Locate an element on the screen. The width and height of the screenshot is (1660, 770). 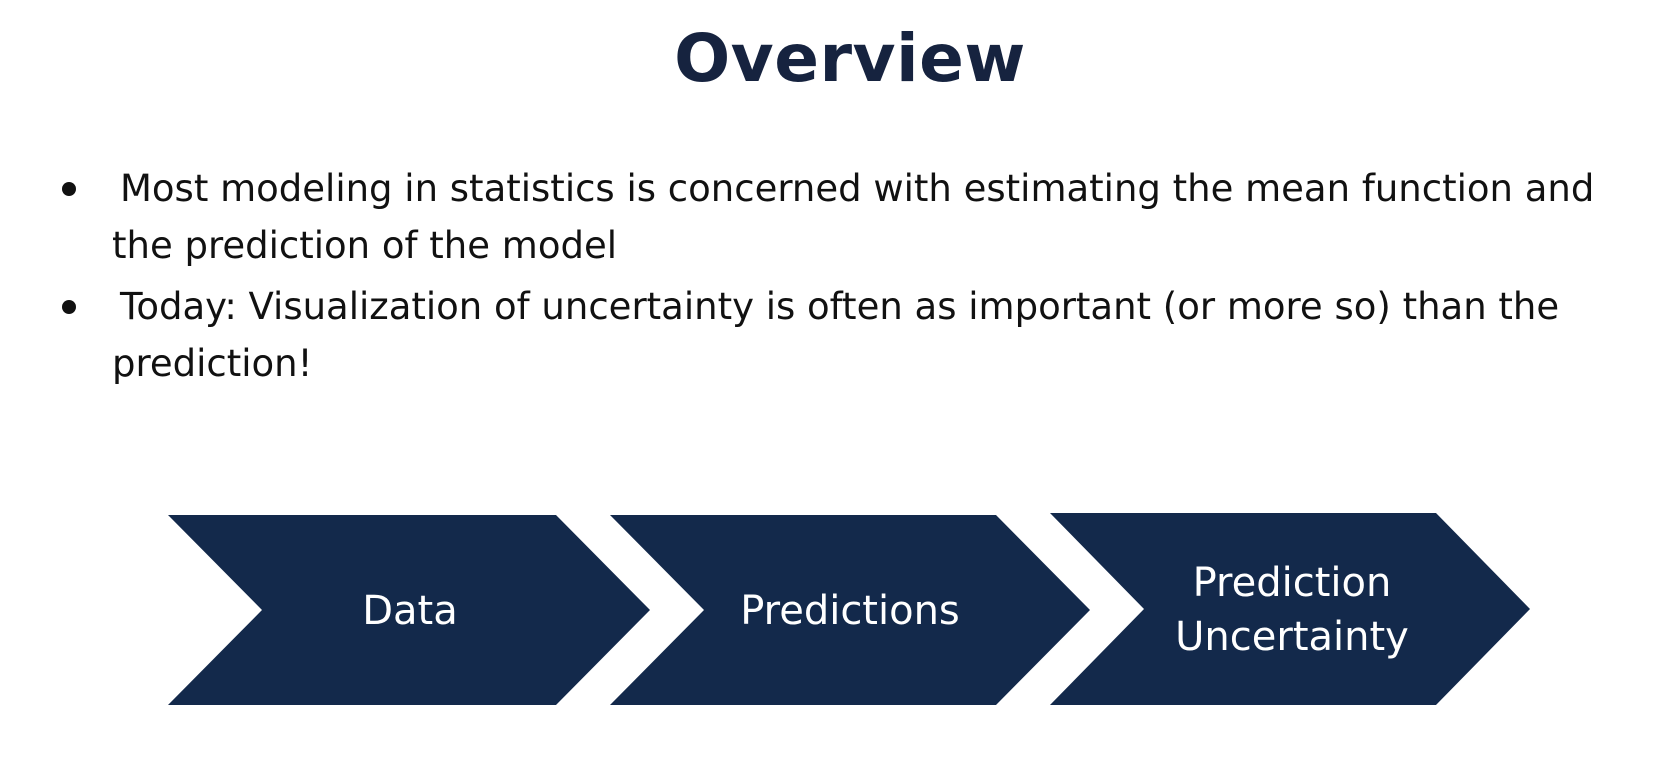
chevron-step-data: Data is located at coordinates (409, 610).